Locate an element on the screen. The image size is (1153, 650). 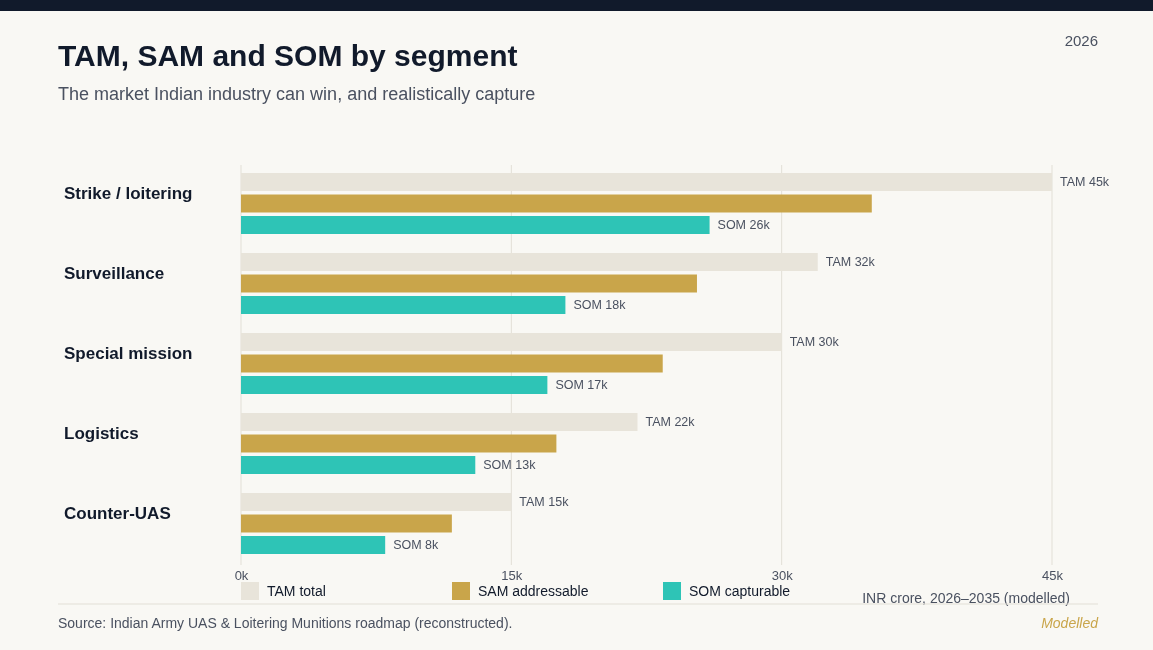
legend-label: SAM addressable is located at coordinates (533, 591).